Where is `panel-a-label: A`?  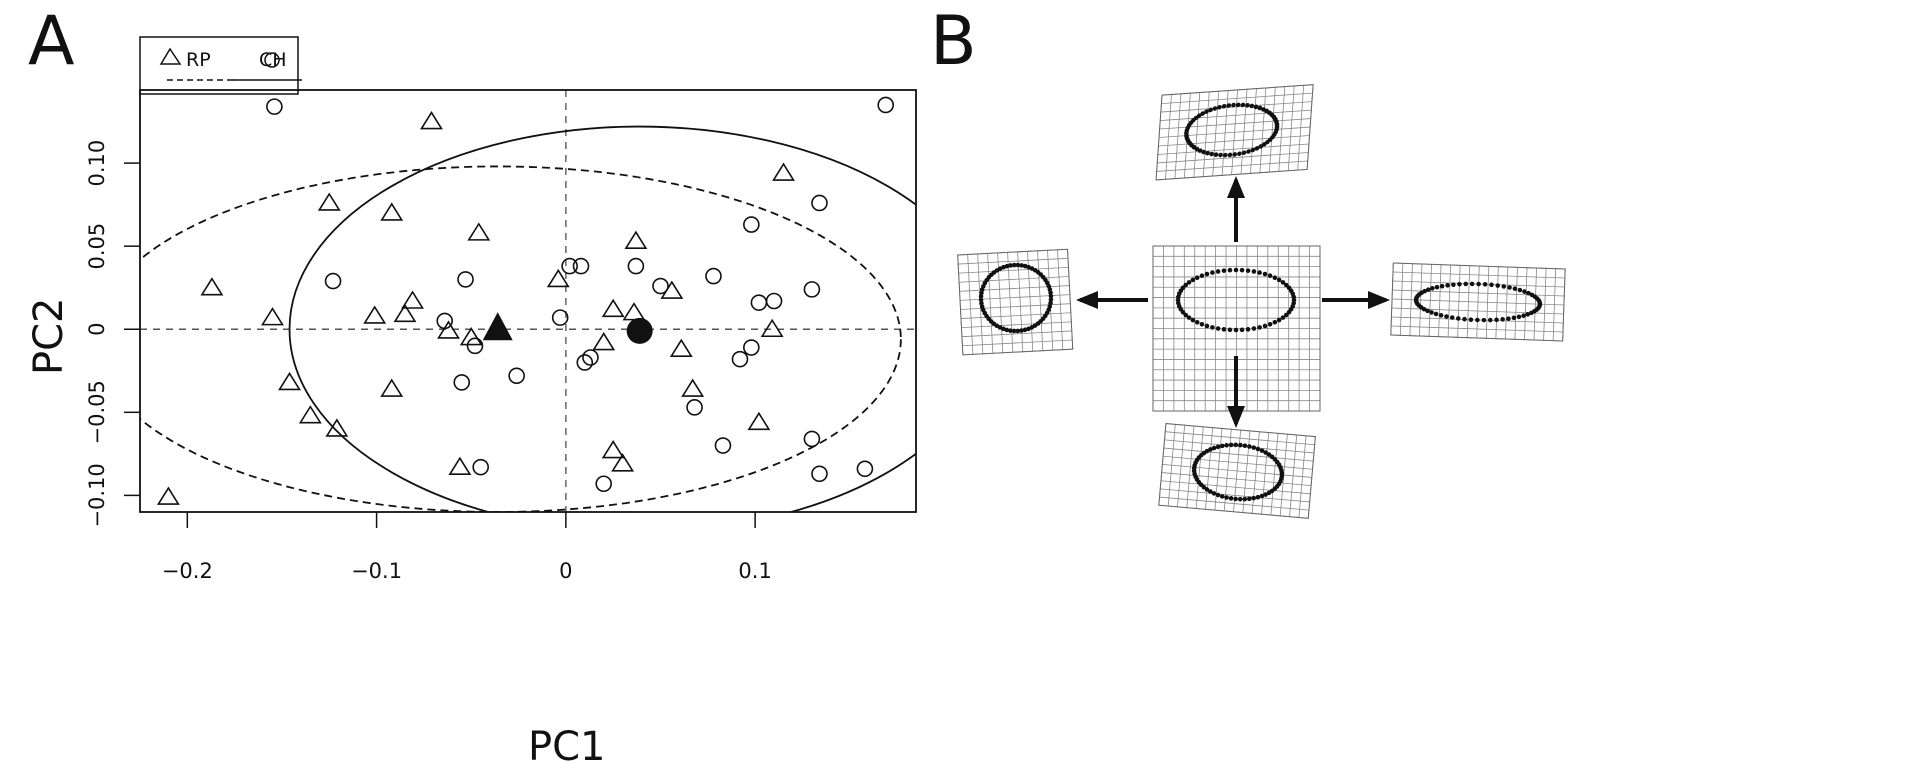
panel-a-label: A is located at coordinates (51, 41).